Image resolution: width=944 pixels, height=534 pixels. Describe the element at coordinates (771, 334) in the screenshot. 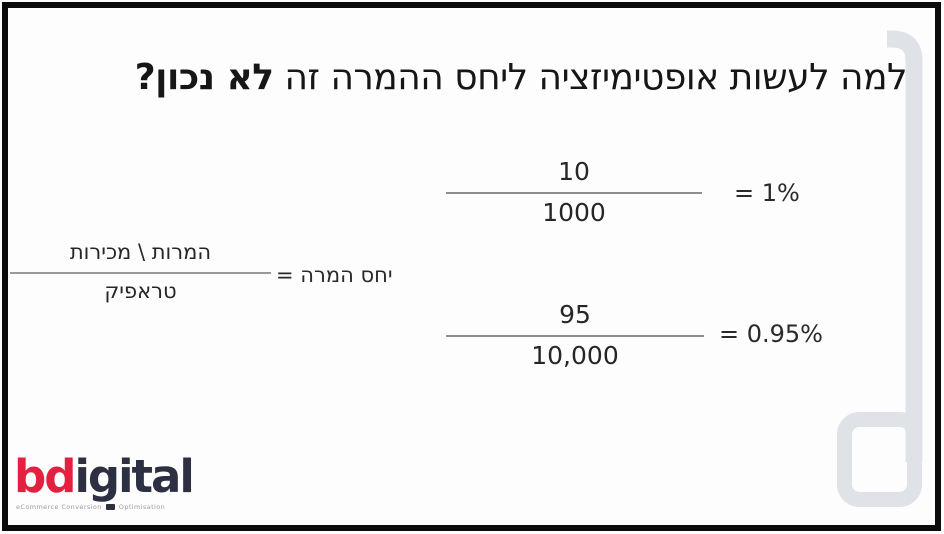

I see `example-2-result: = 0.95%` at that location.